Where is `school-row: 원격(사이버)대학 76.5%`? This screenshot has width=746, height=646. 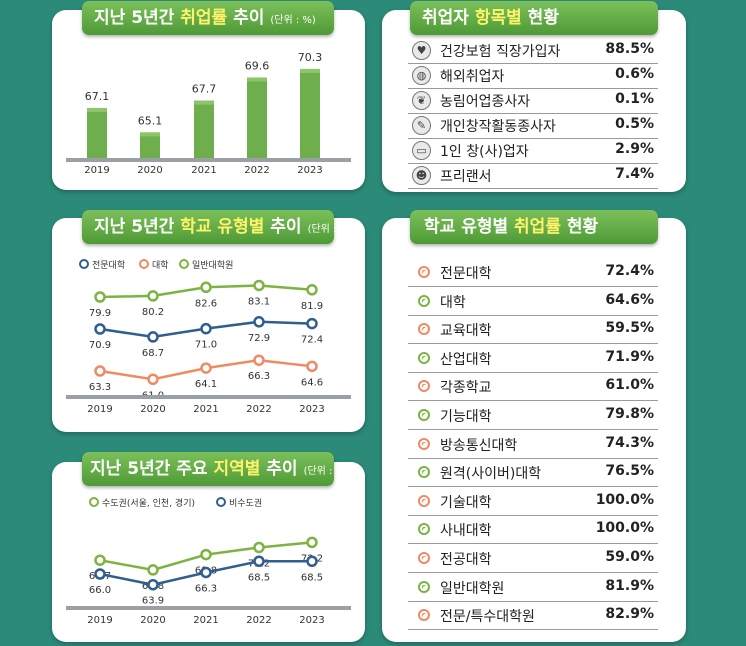 school-row: 원격(사이버)대학 76.5% is located at coordinates (533, 473).